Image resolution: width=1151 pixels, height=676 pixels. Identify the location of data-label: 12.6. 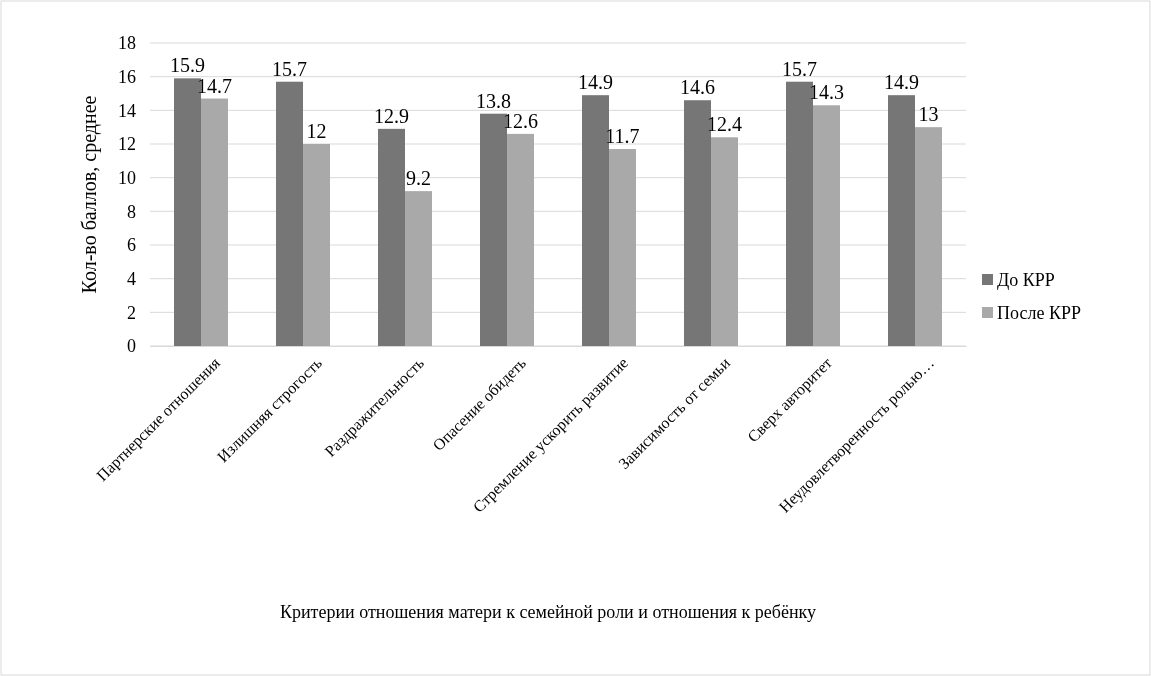
(520, 120).